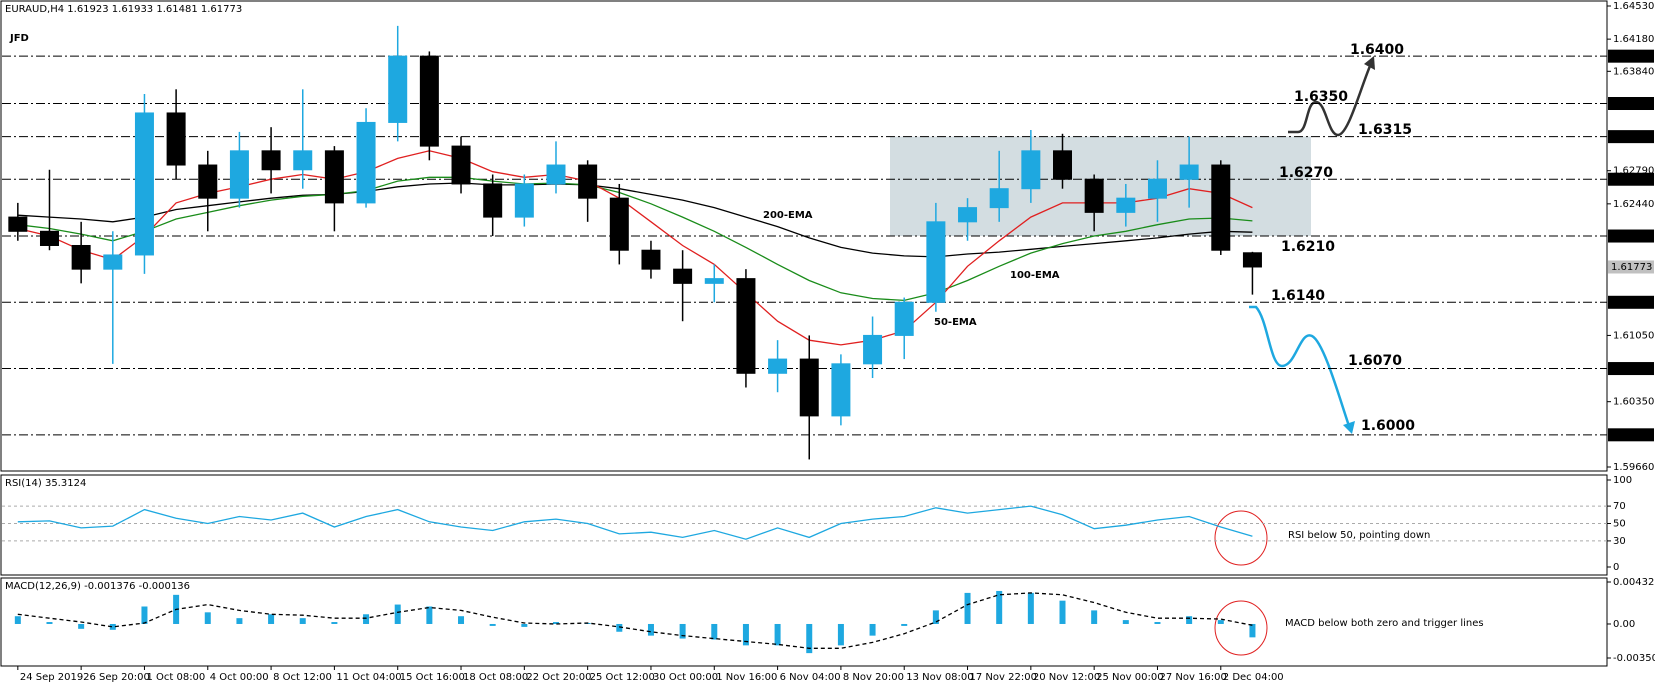  Describe the element at coordinates (1349, 427) in the screenshot. I see `arrow-head` at that location.